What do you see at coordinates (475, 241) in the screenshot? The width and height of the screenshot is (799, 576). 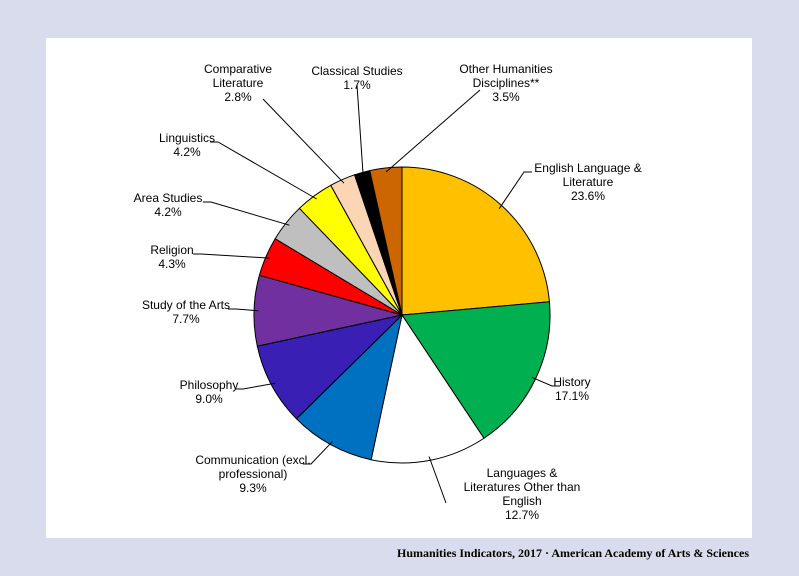 I see `pie-slice-english-language-literature` at bounding box center [475, 241].